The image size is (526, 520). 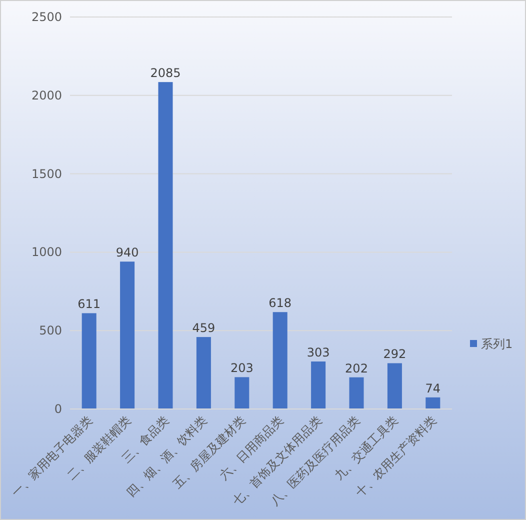 What do you see at coordinates (46, 17) in the screenshot?
I see `y-tick-label: 2500` at bounding box center [46, 17].